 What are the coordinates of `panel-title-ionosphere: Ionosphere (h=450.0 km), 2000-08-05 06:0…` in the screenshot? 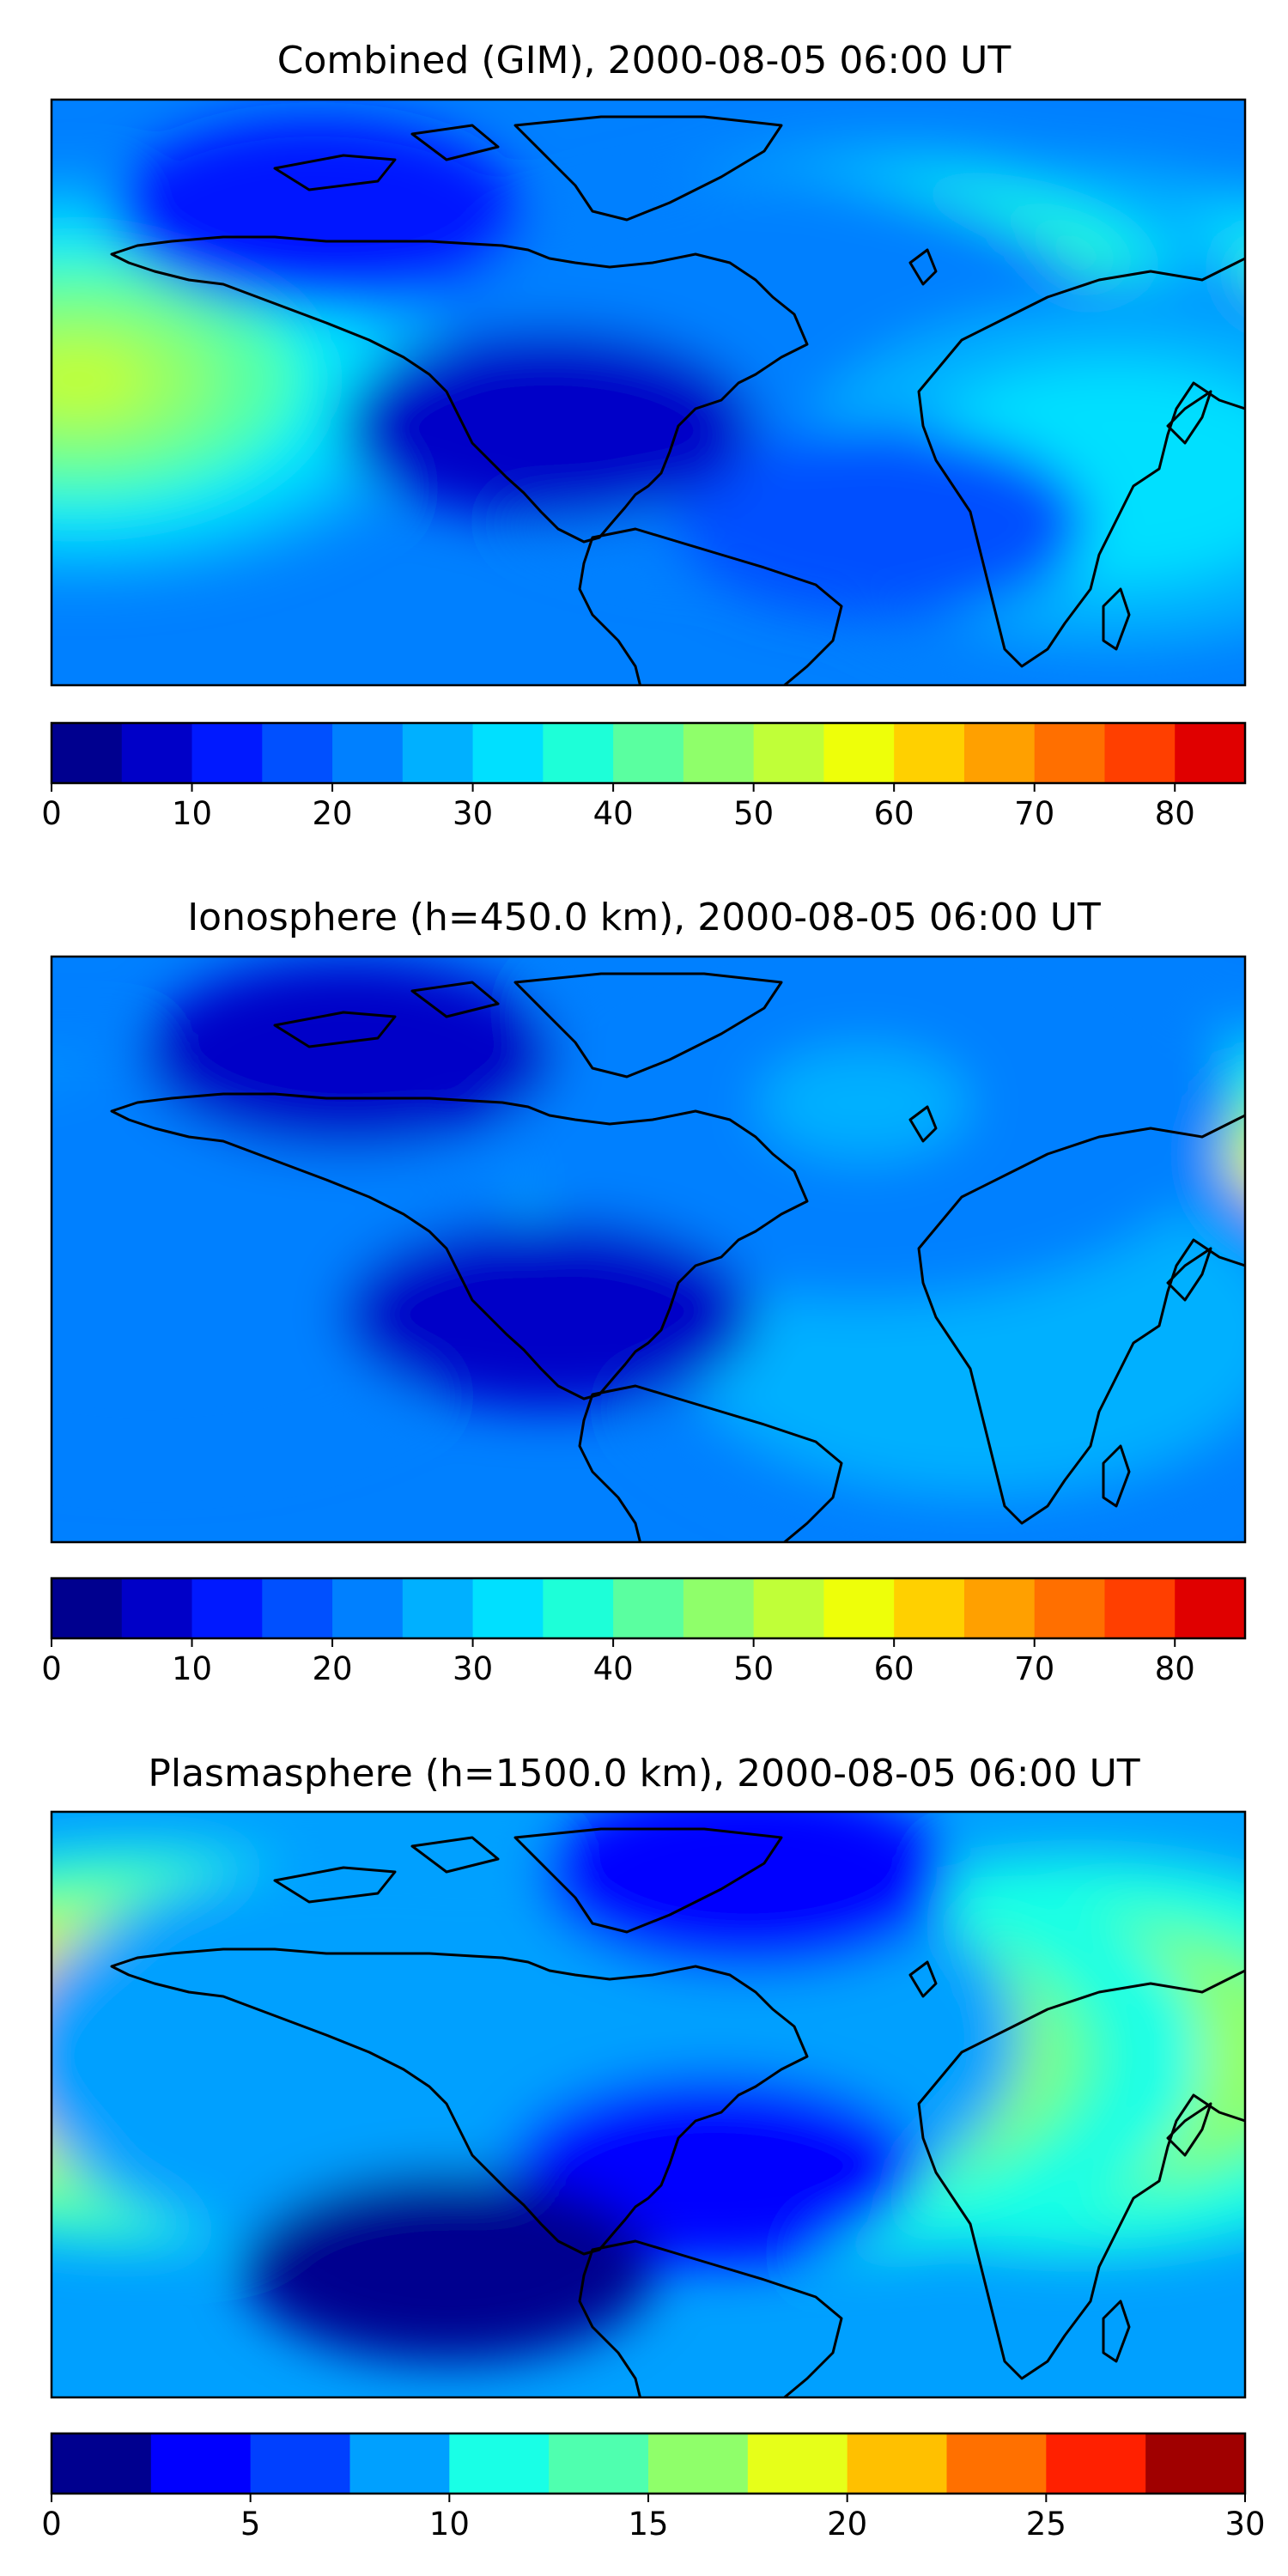 It's located at (644, 918).